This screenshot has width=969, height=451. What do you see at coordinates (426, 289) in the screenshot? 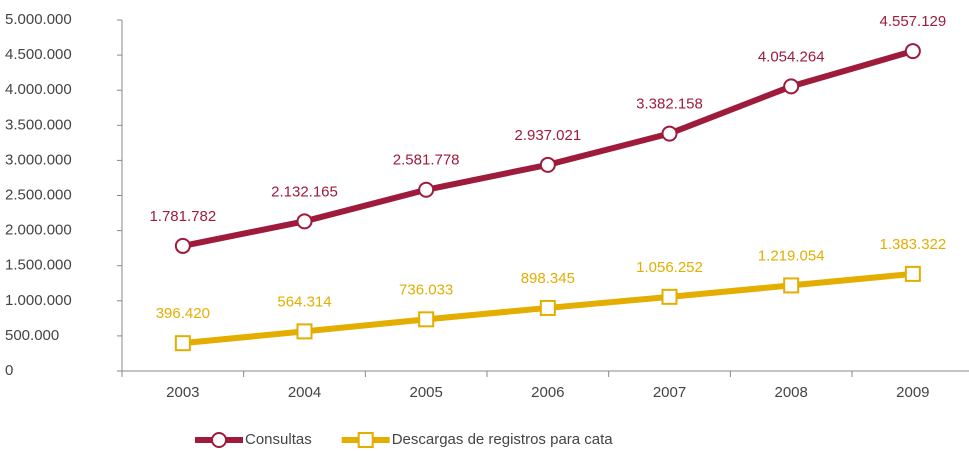
I see `data-label: 736.033` at bounding box center [426, 289].